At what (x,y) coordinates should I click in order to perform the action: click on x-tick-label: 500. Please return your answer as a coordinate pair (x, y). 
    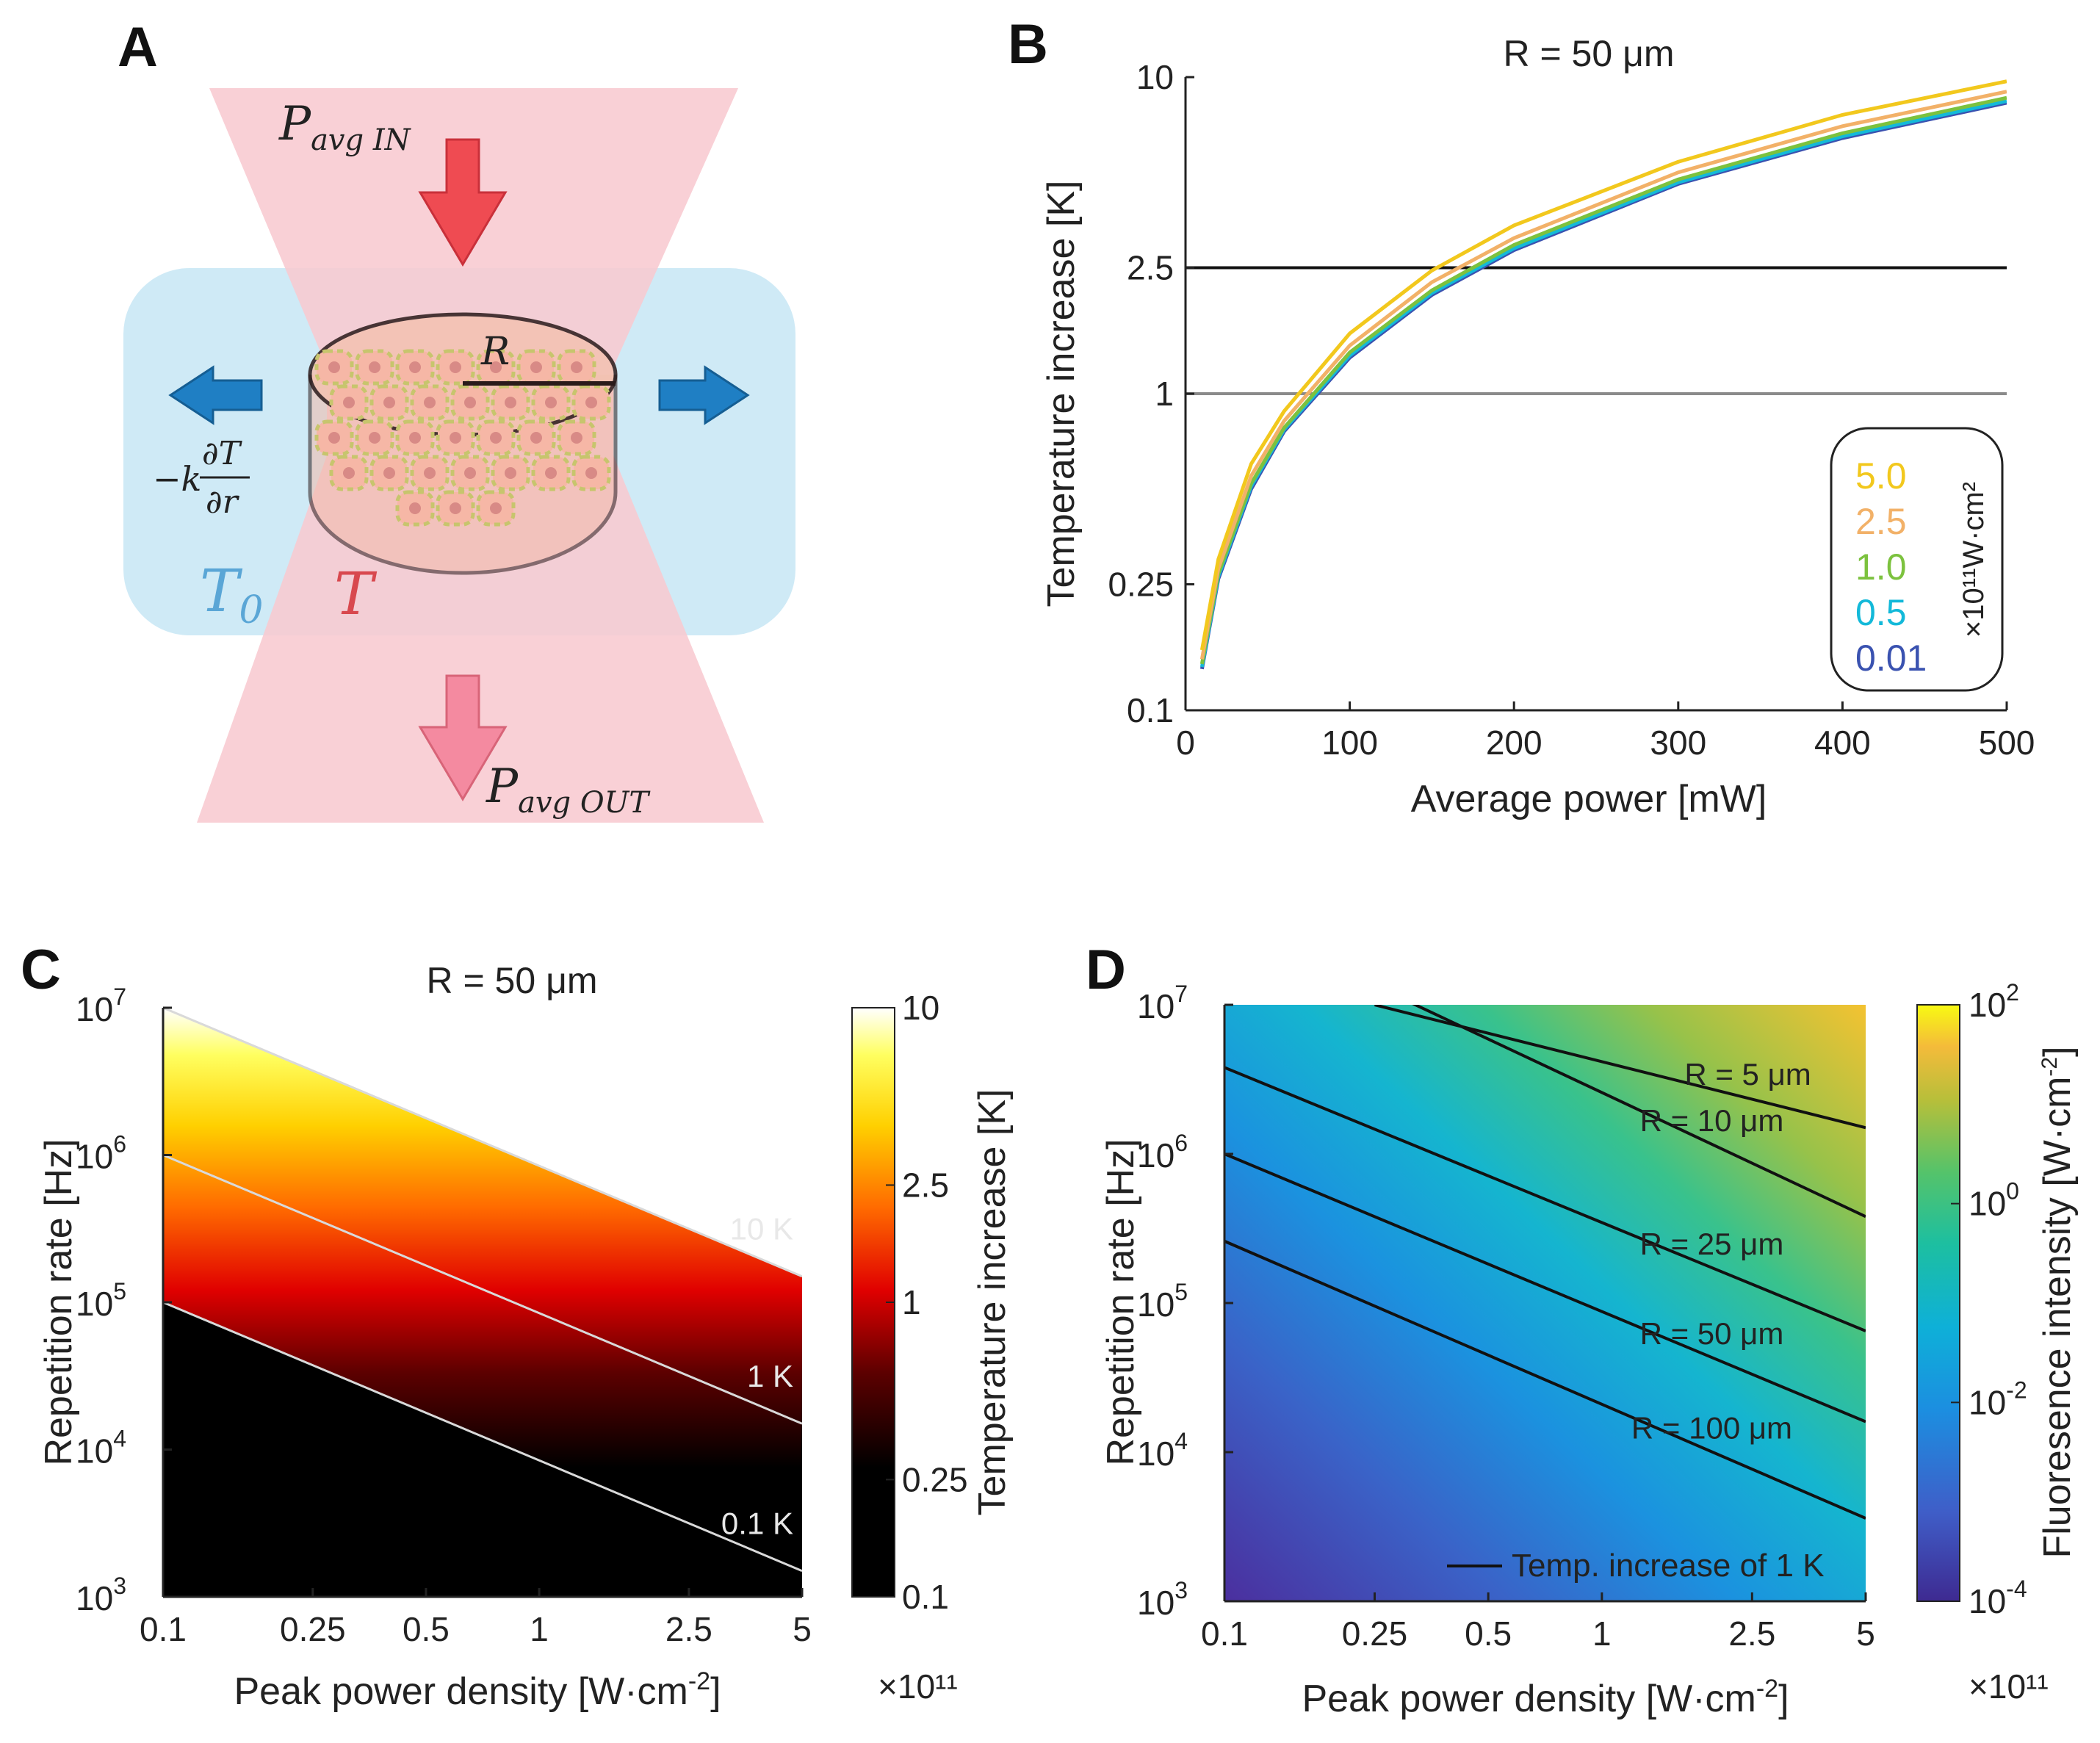
    Looking at the image, I should click on (2007, 743).